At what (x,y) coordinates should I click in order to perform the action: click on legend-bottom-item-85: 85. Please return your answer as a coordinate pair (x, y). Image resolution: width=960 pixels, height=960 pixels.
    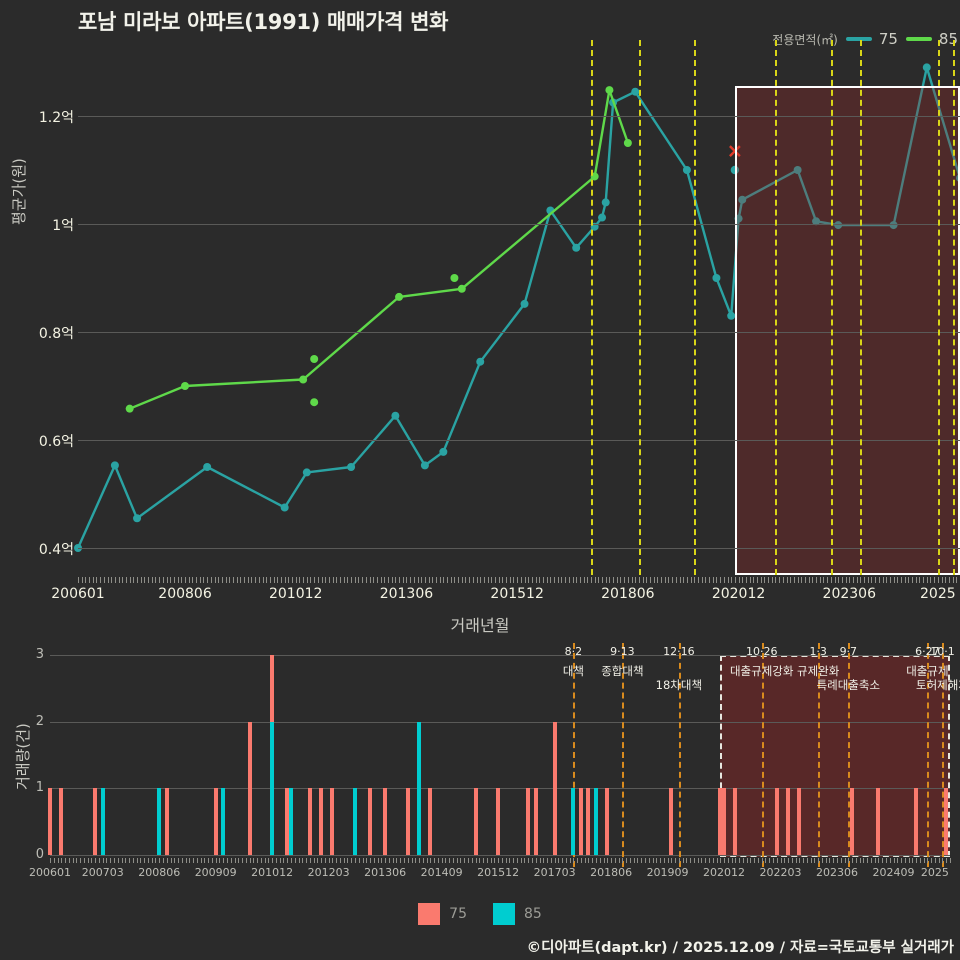
    Looking at the image, I should click on (517, 914).